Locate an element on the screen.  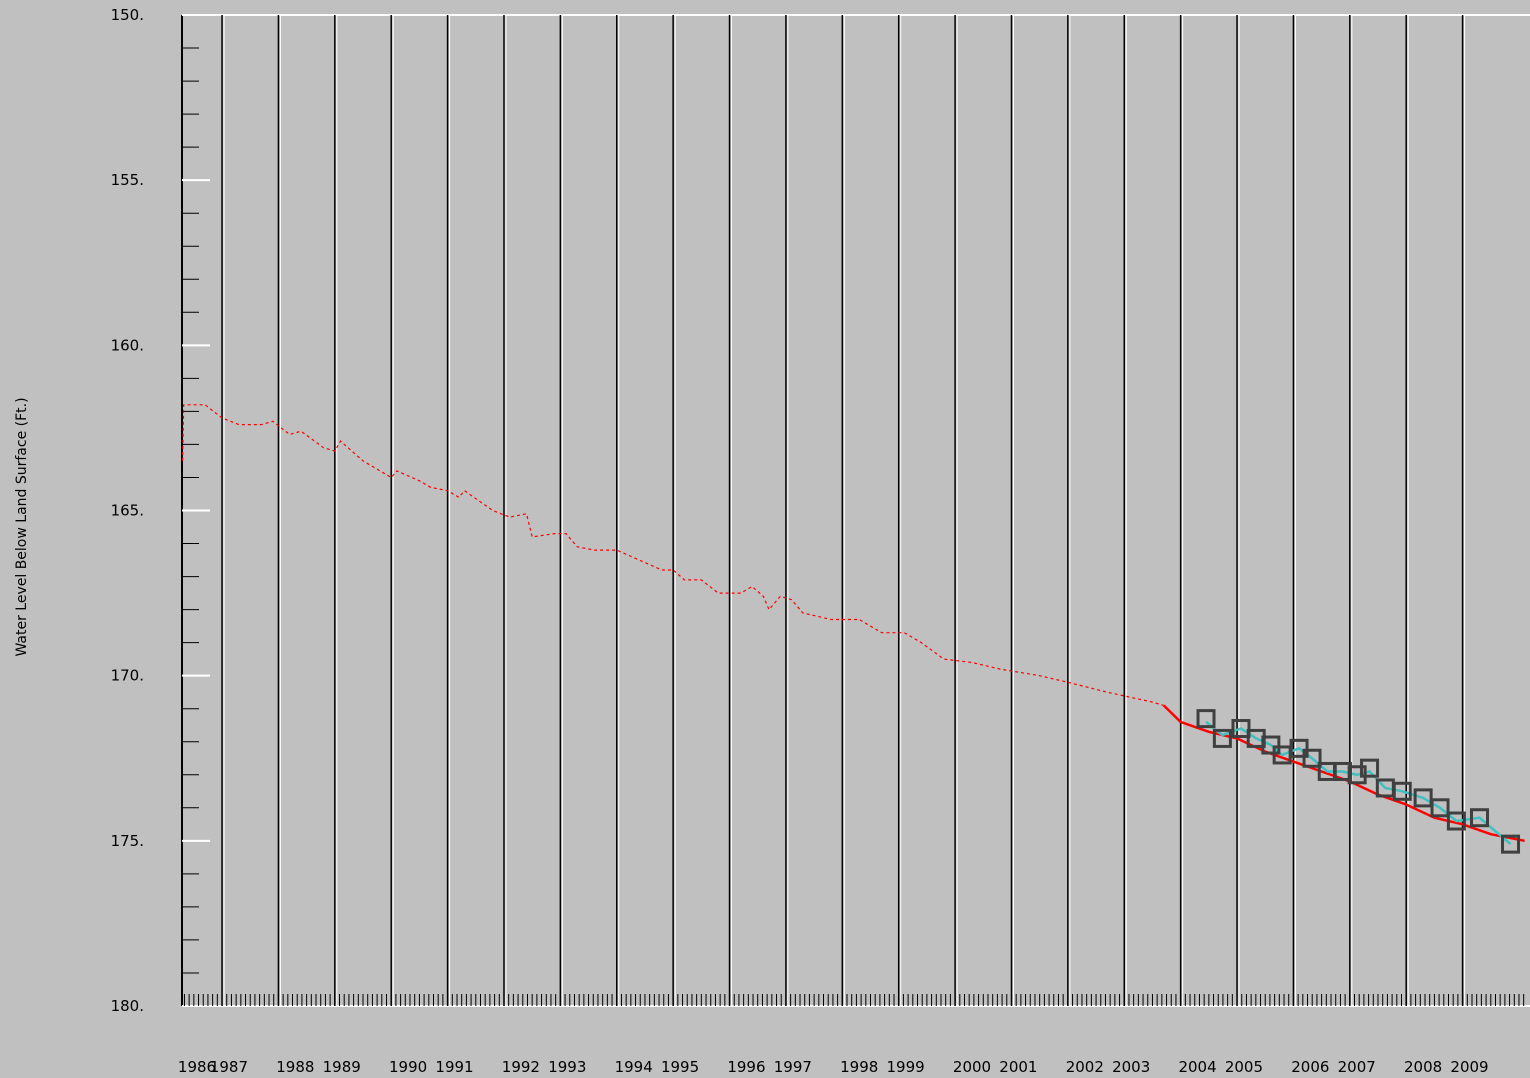
x-tick-label: 2007 is located at coordinates (1357, 1067).